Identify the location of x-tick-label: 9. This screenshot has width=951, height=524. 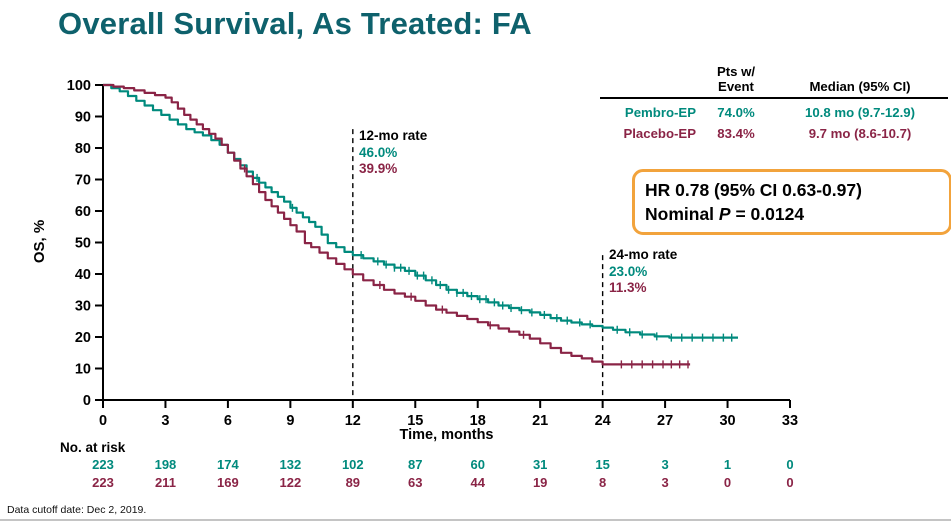
(290, 421).